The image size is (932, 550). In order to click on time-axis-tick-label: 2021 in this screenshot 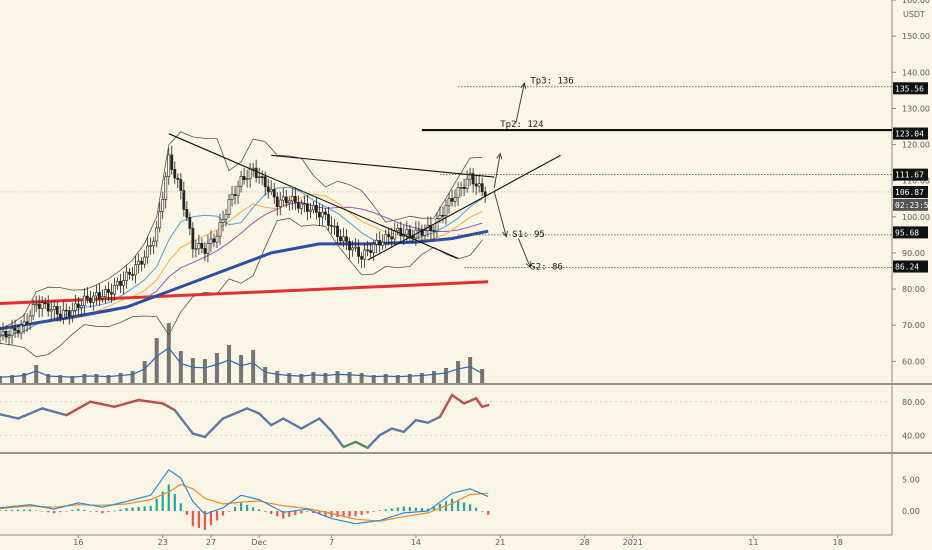, I will do `click(633, 542)`.